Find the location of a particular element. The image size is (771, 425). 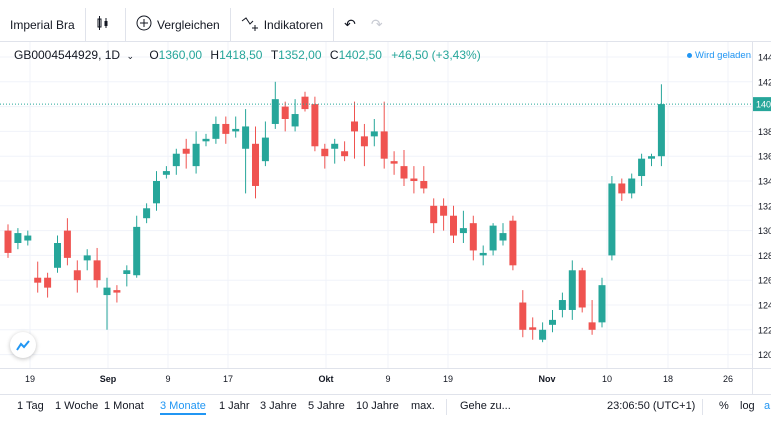

range-1y: 1 Jahr is located at coordinates (234, 406).